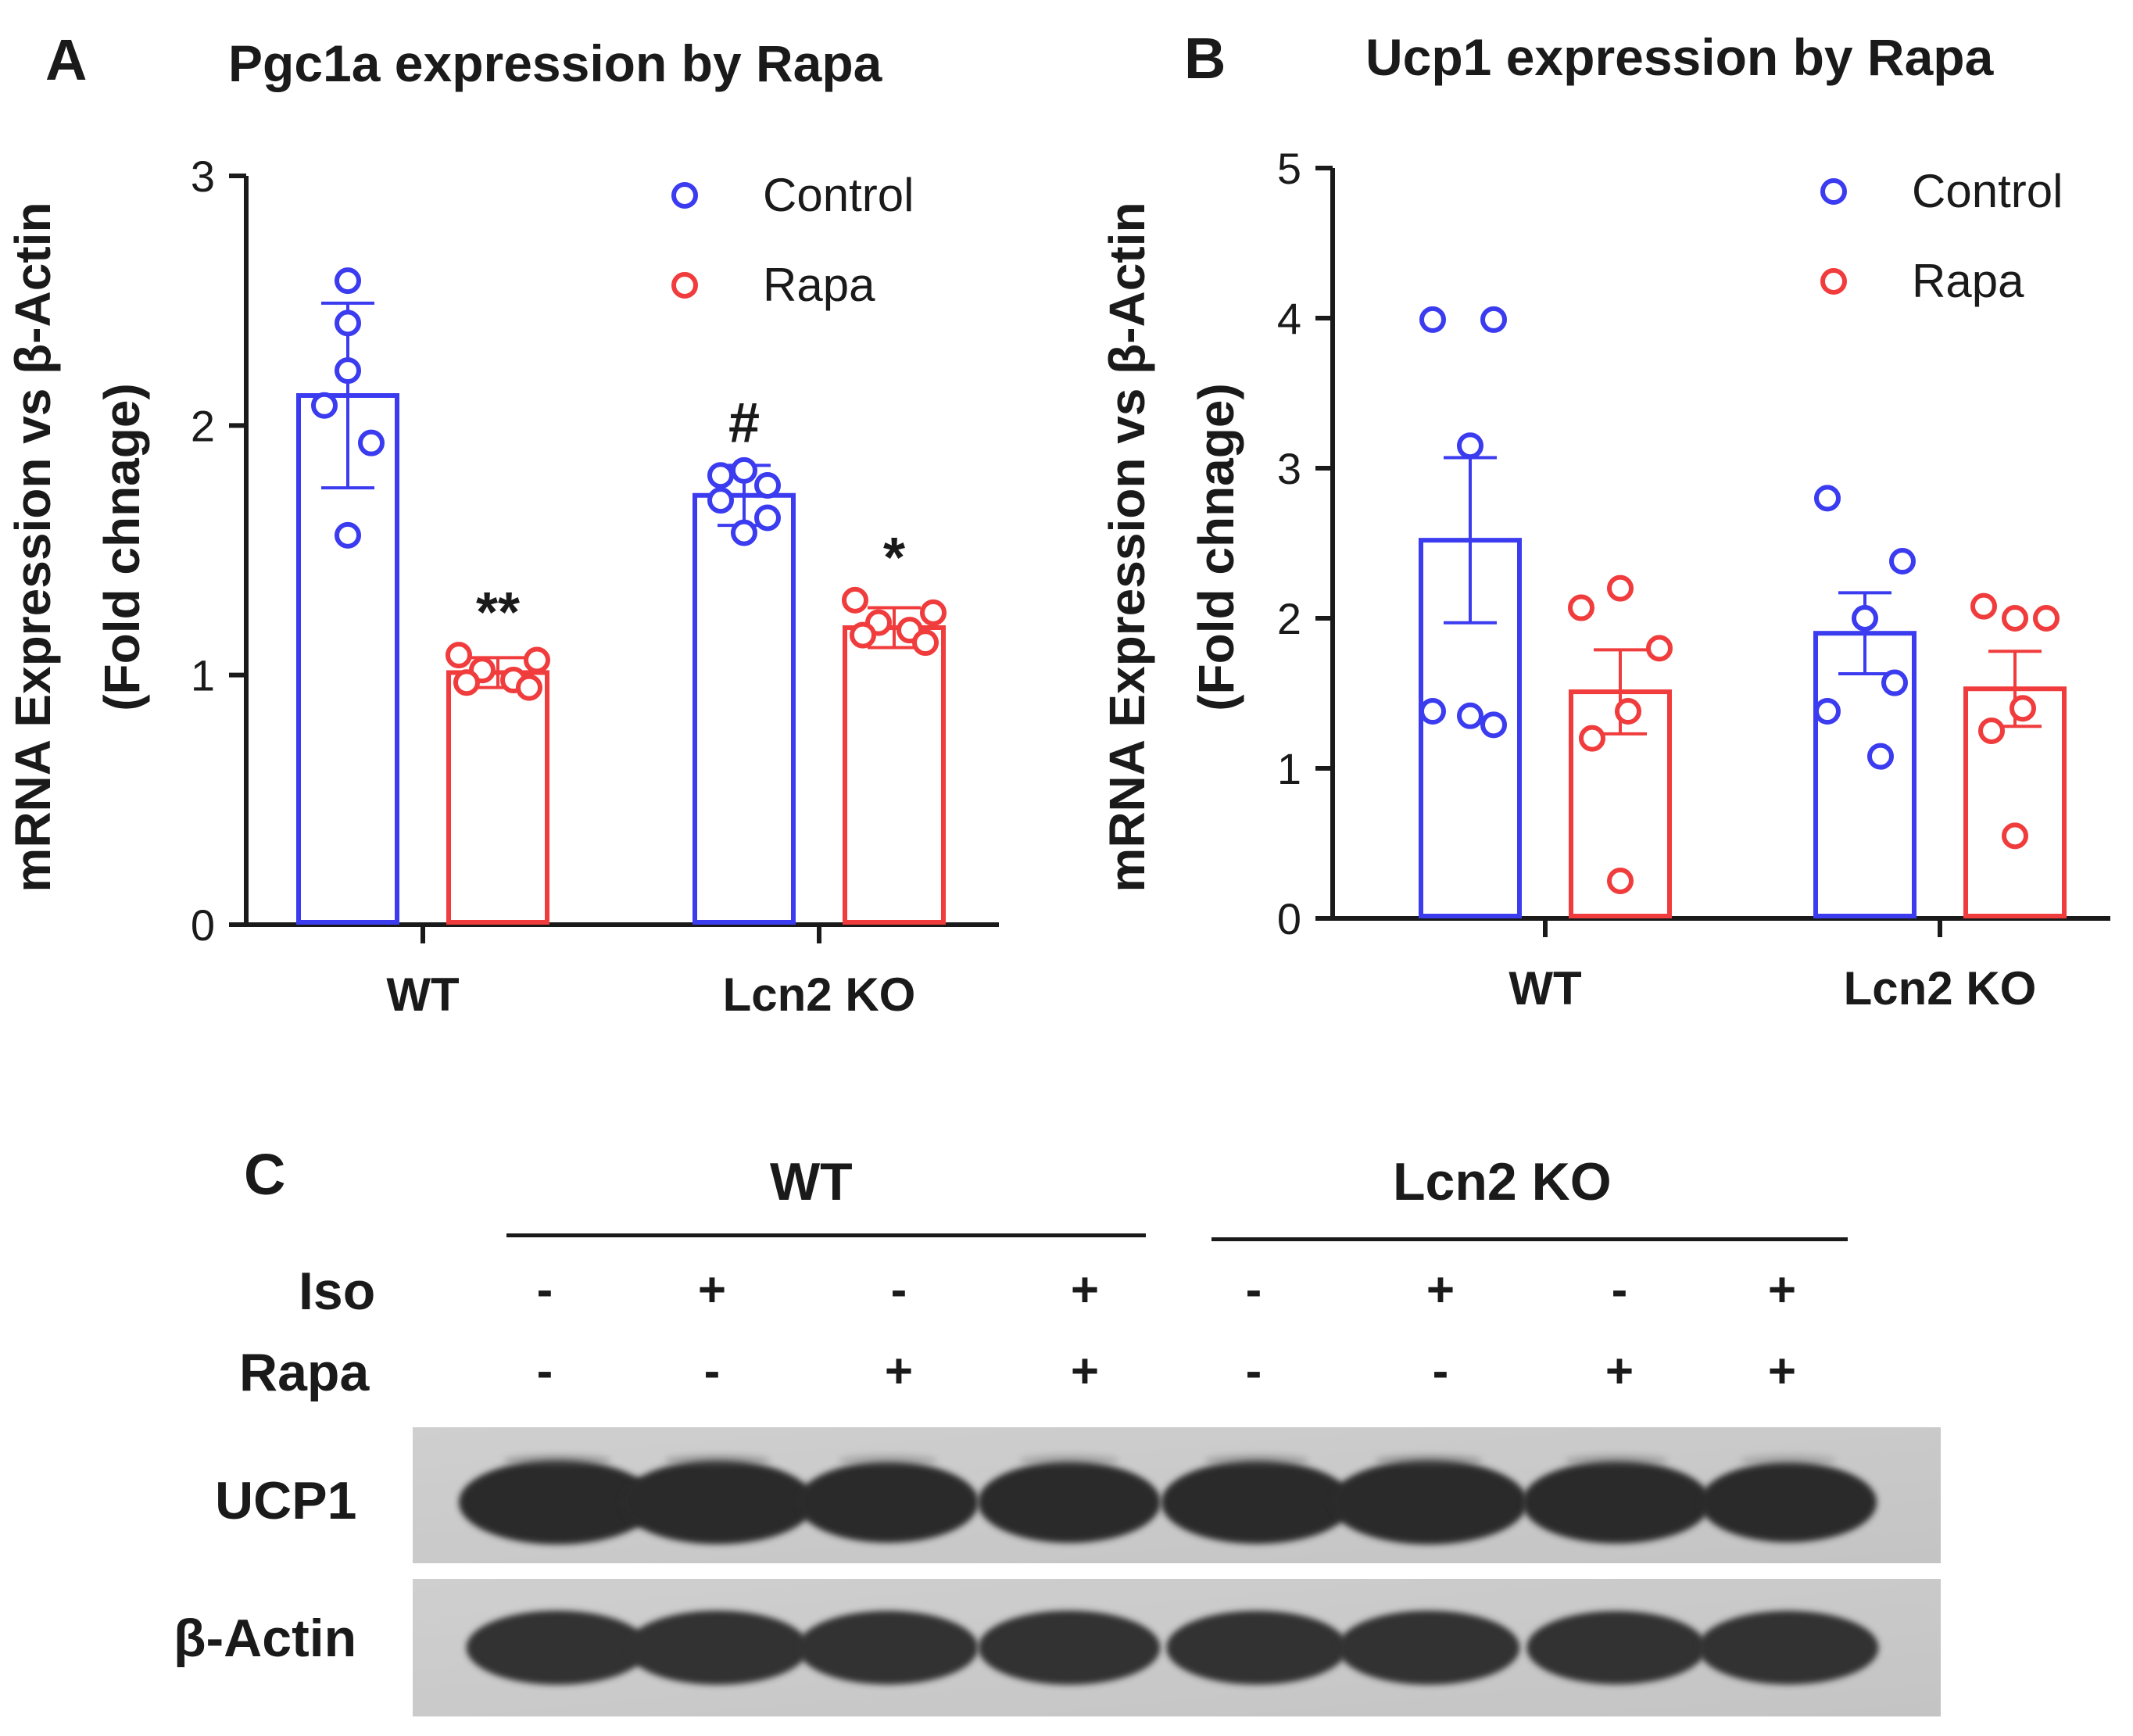  Describe the element at coordinates (1544, 988) in the screenshot. I see `x-tick-label: WT` at that location.